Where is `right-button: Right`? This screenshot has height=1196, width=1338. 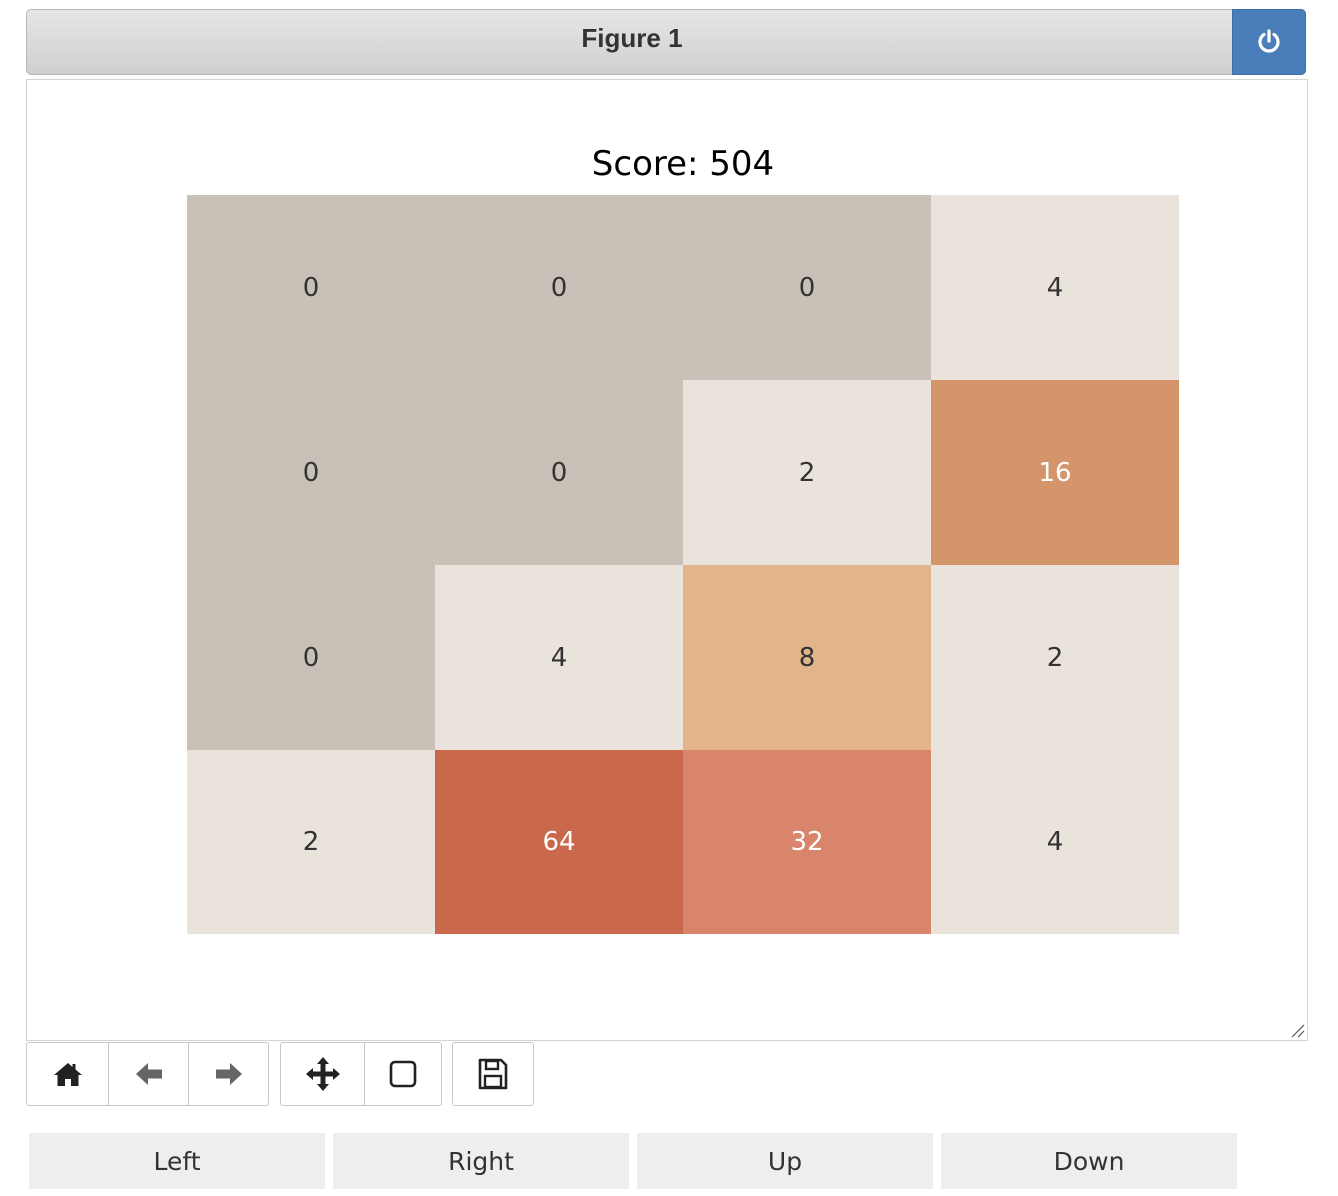
right-button: Right is located at coordinates (481, 1161).